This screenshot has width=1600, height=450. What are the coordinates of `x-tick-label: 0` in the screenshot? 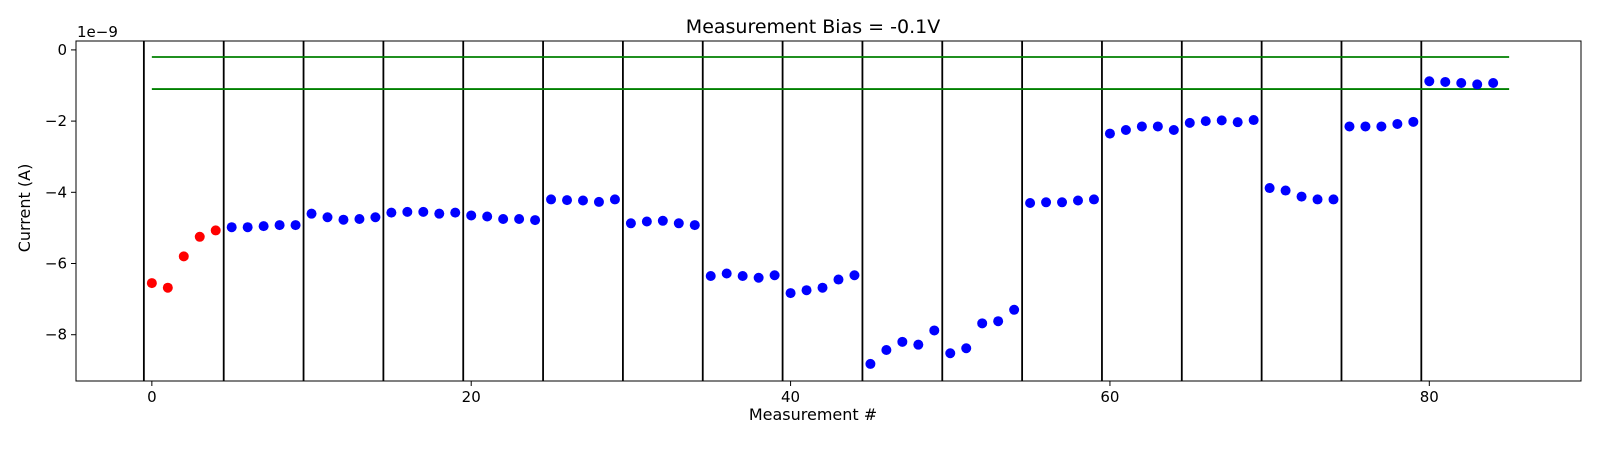 It's located at (152, 397).